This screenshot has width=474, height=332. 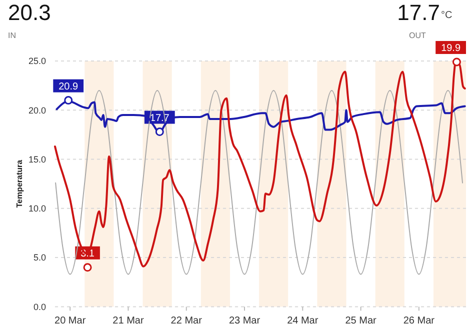 I want to click on y-tick-label: 5.0, so click(x=39, y=257).